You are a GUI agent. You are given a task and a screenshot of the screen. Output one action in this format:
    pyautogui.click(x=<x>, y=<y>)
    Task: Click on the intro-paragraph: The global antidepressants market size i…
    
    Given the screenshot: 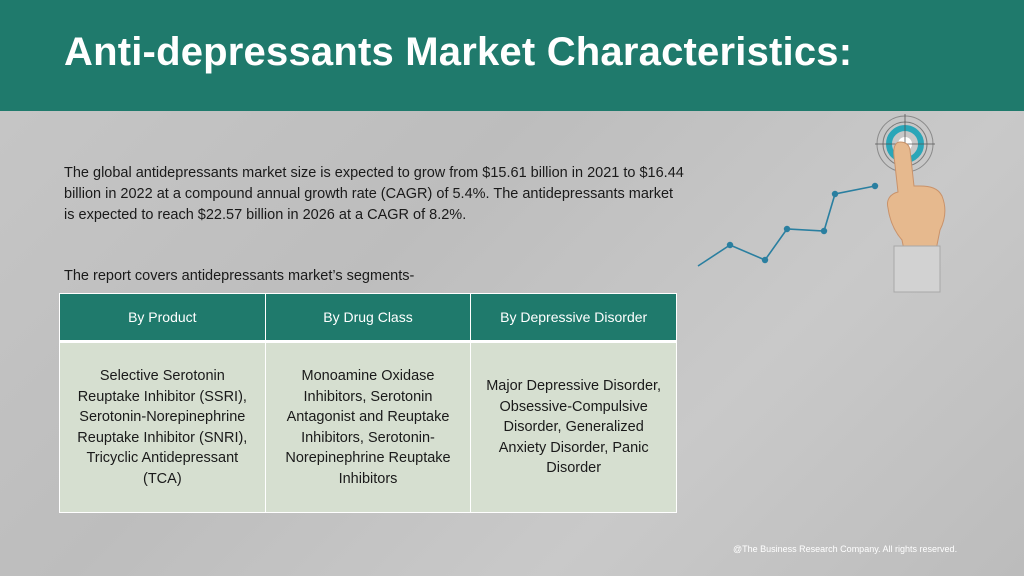 What is the action you would take?
    pyautogui.click(x=374, y=194)
    